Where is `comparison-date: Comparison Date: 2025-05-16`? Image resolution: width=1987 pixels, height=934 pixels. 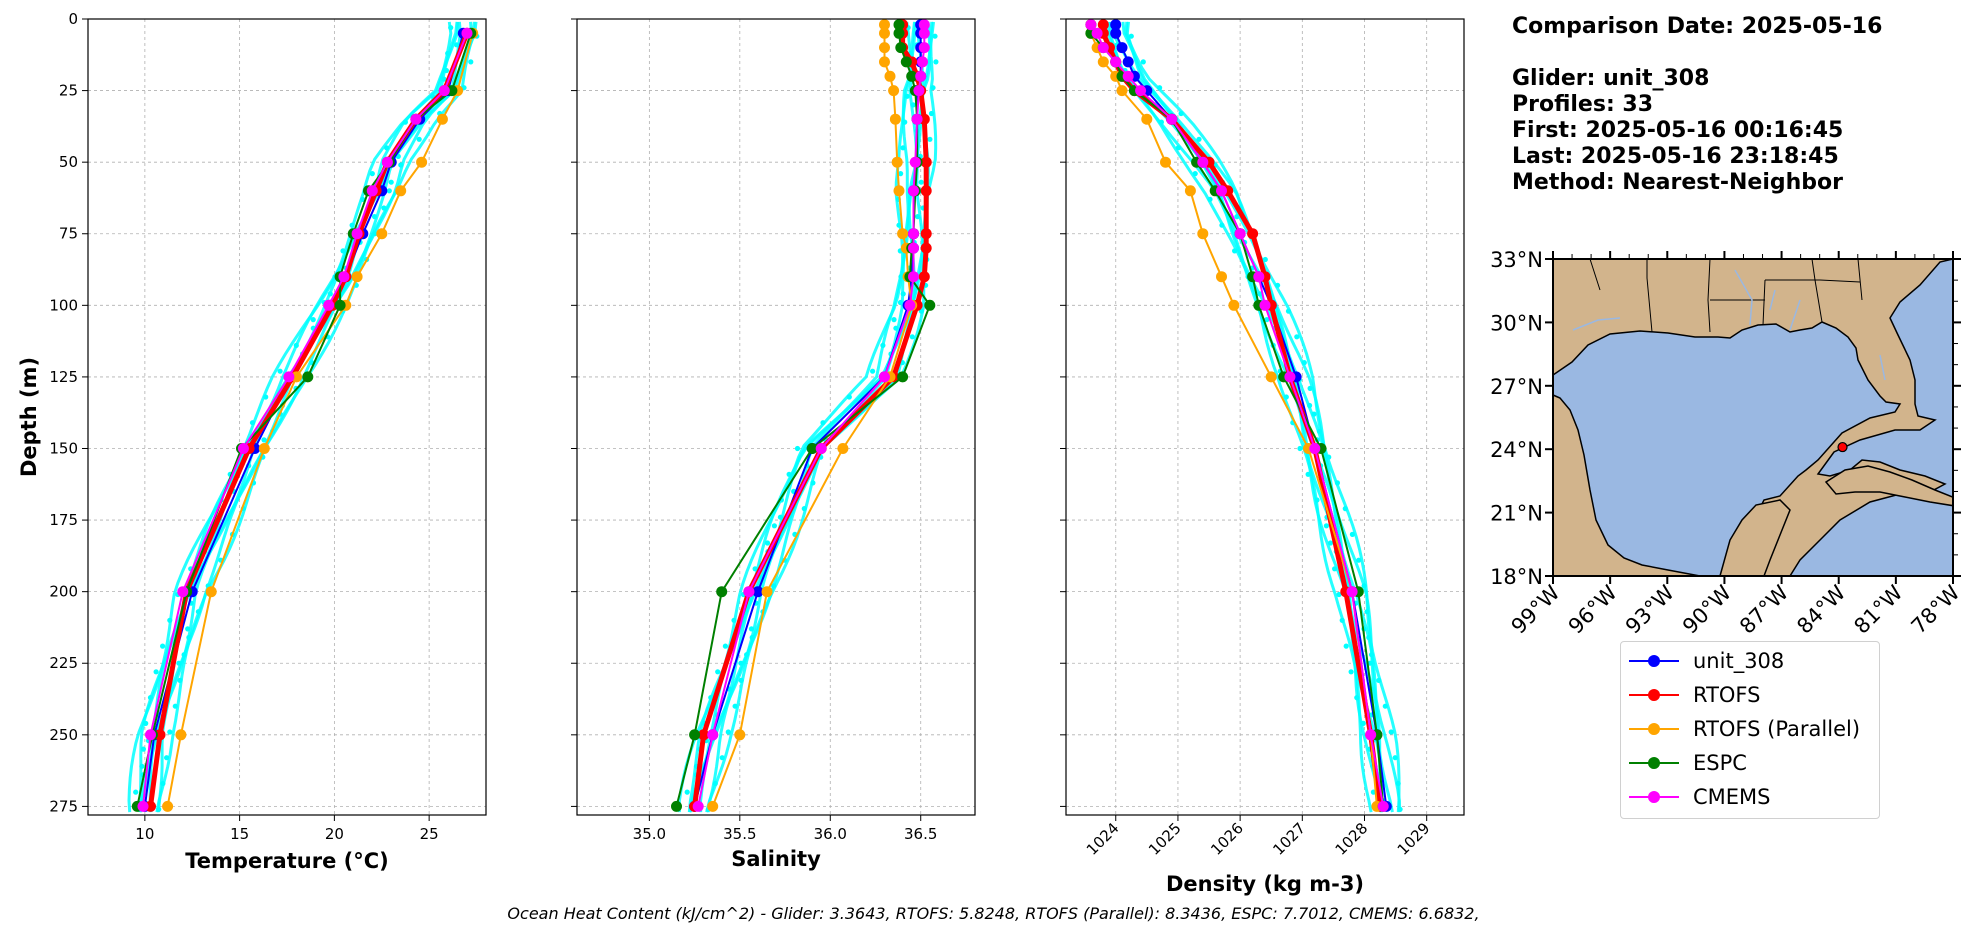
comparison-date: Comparison Date: 2025-05-16 is located at coordinates (1697, 26).